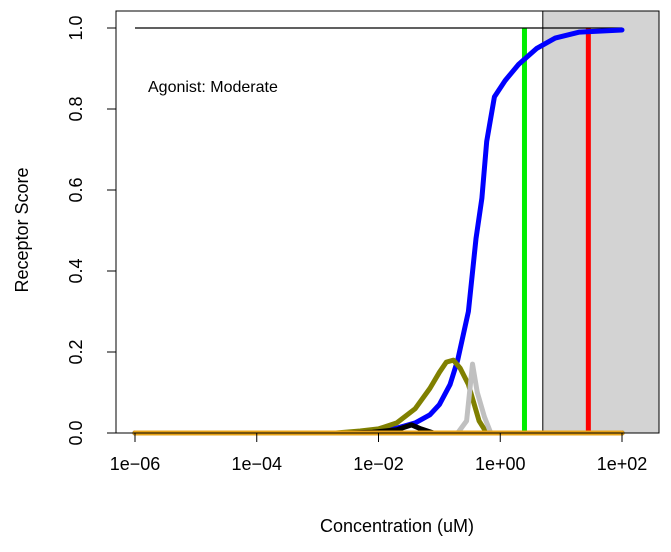  What do you see at coordinates (379, 453) in the screenshot?
I see `x-axis: 1e−06 1e−04 1e−02 1e+00 1e+02` at bounding box center [379, 453].